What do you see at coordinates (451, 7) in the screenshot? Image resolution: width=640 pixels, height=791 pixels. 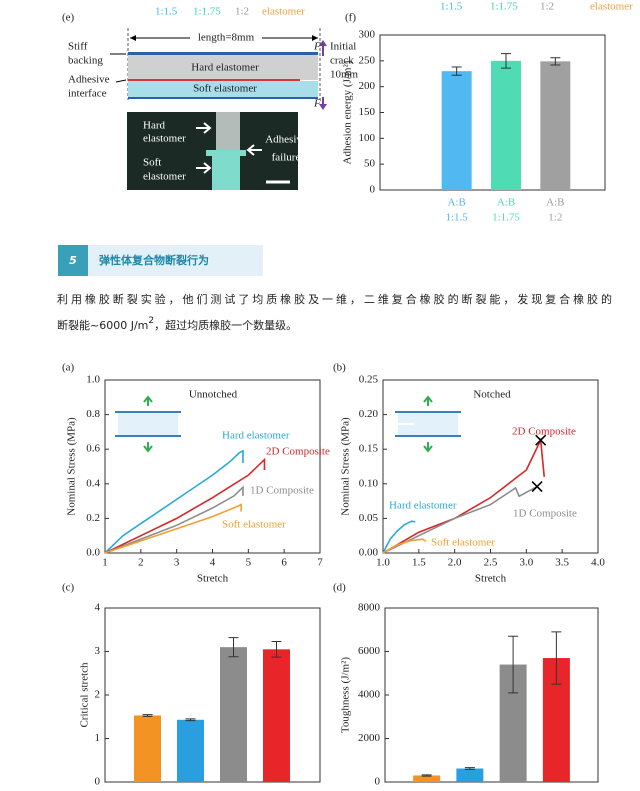 I see `header-text: 1:1.5` at bounding box center [451, 7].